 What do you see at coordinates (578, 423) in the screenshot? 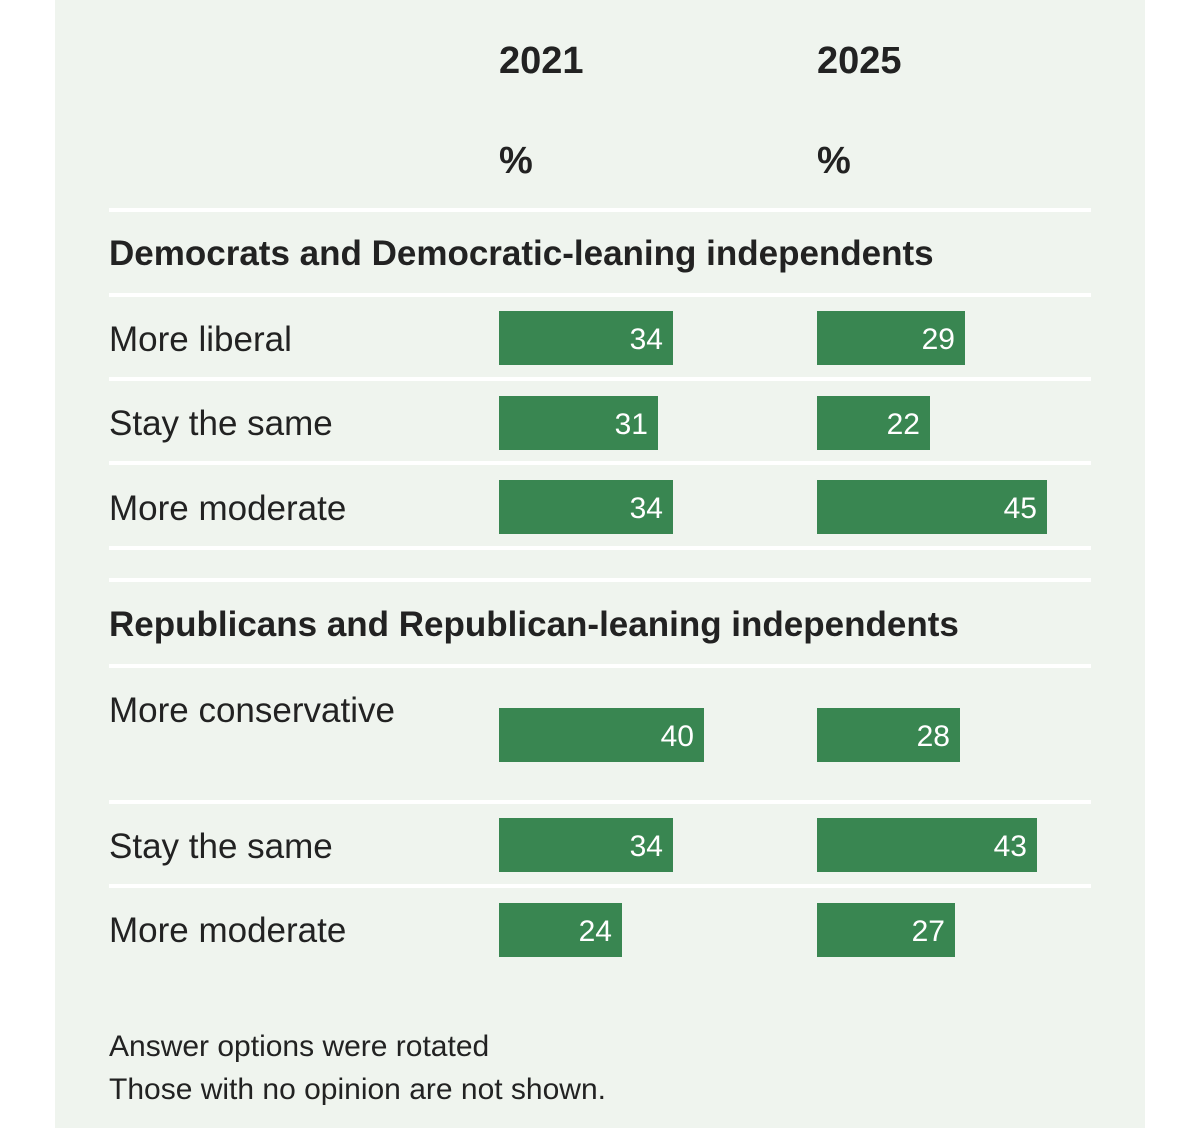
I see `bar-dem-stay-same-2021: 31` at bounding box center [578, 423].